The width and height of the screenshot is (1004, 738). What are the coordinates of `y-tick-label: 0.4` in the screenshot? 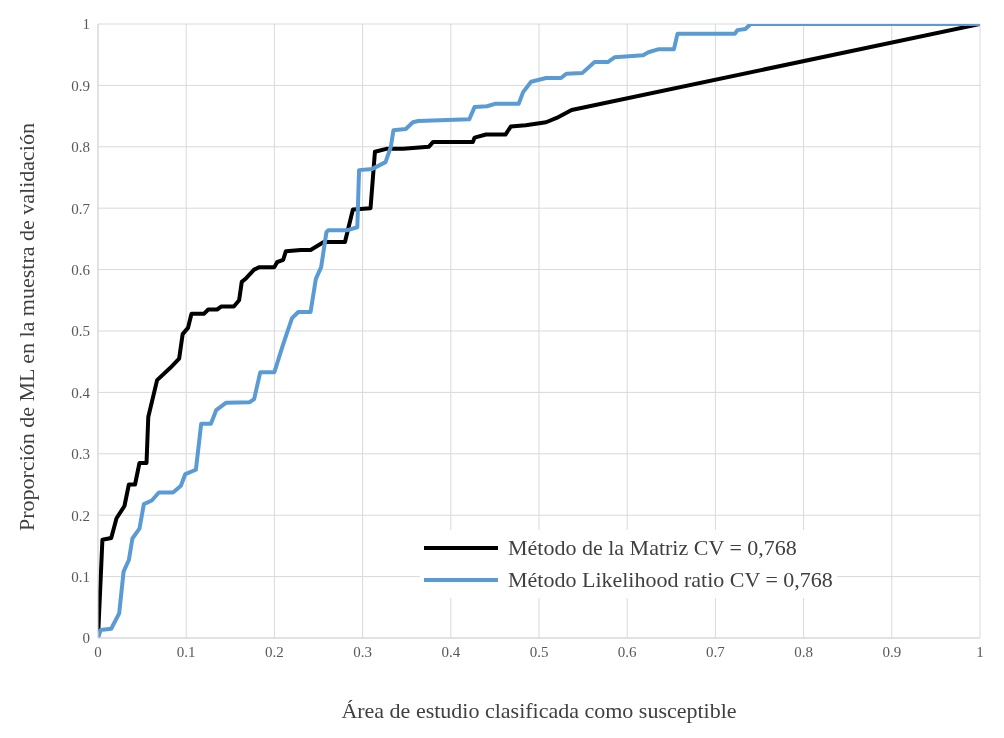 It's located at (81, 392).